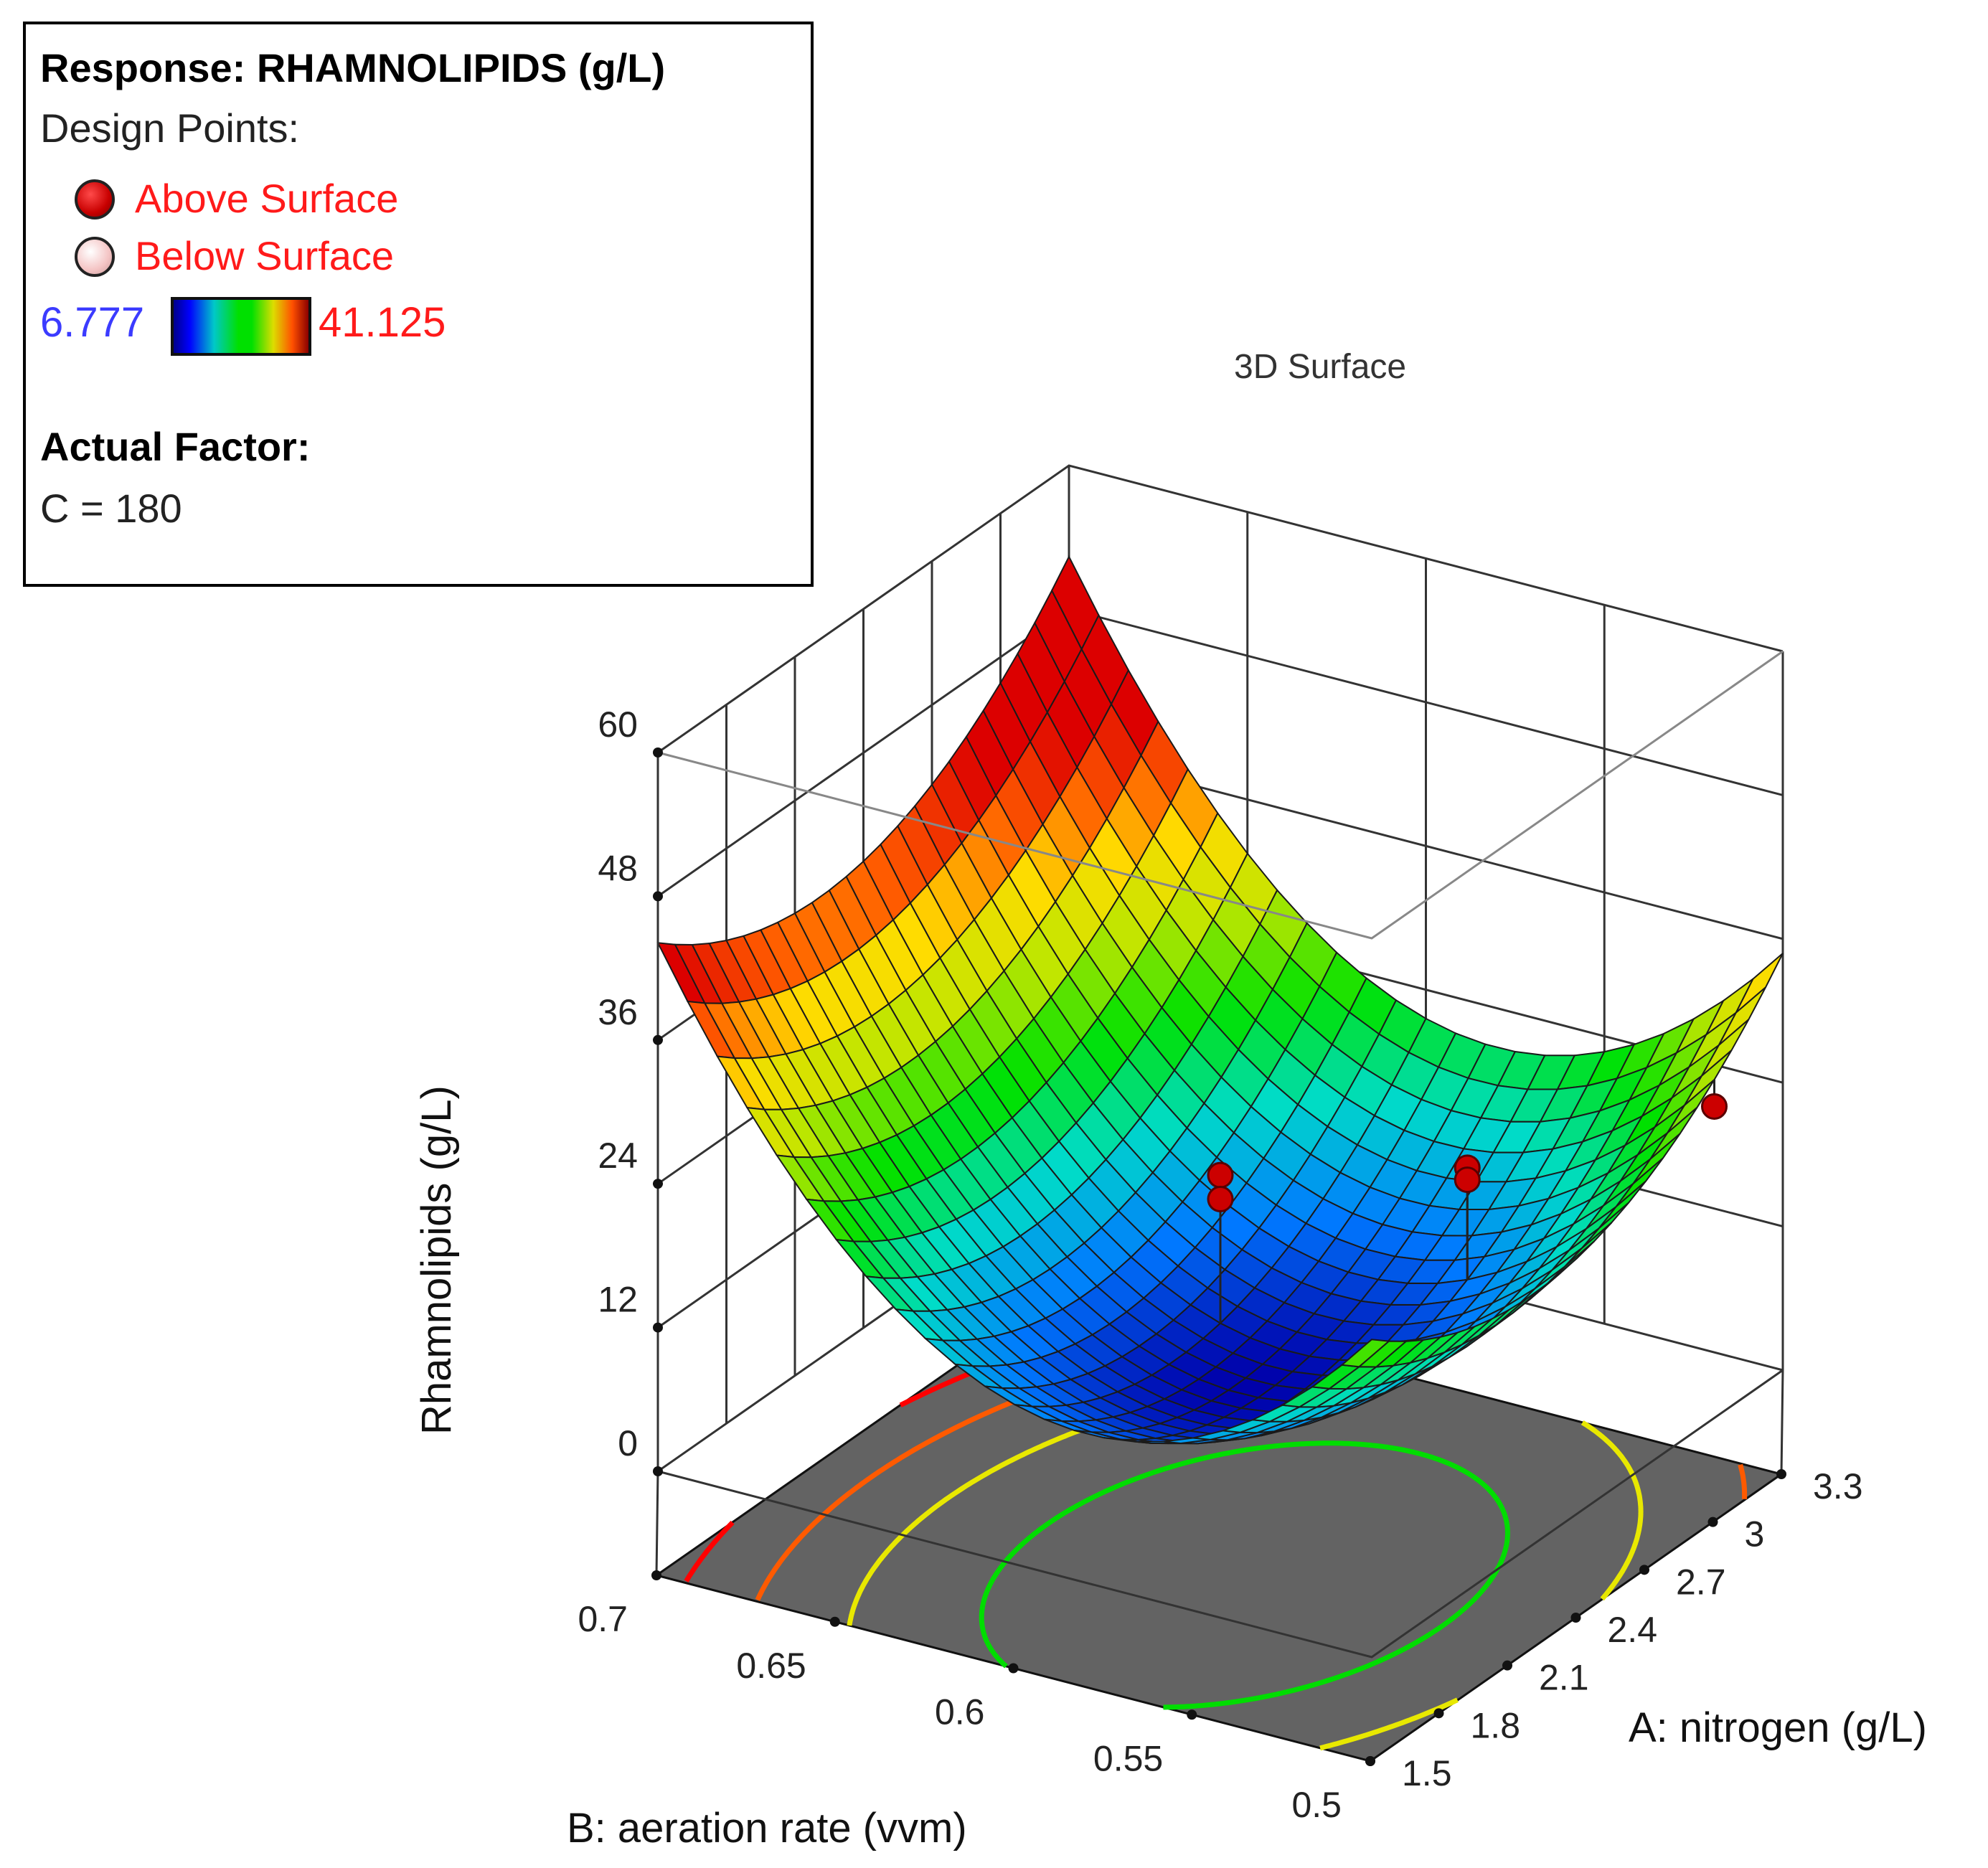  What do you see at coordinates (618, 1156) in the screenshot?
I see `z-tick-label: 24` at bounding box center [618, 1156].